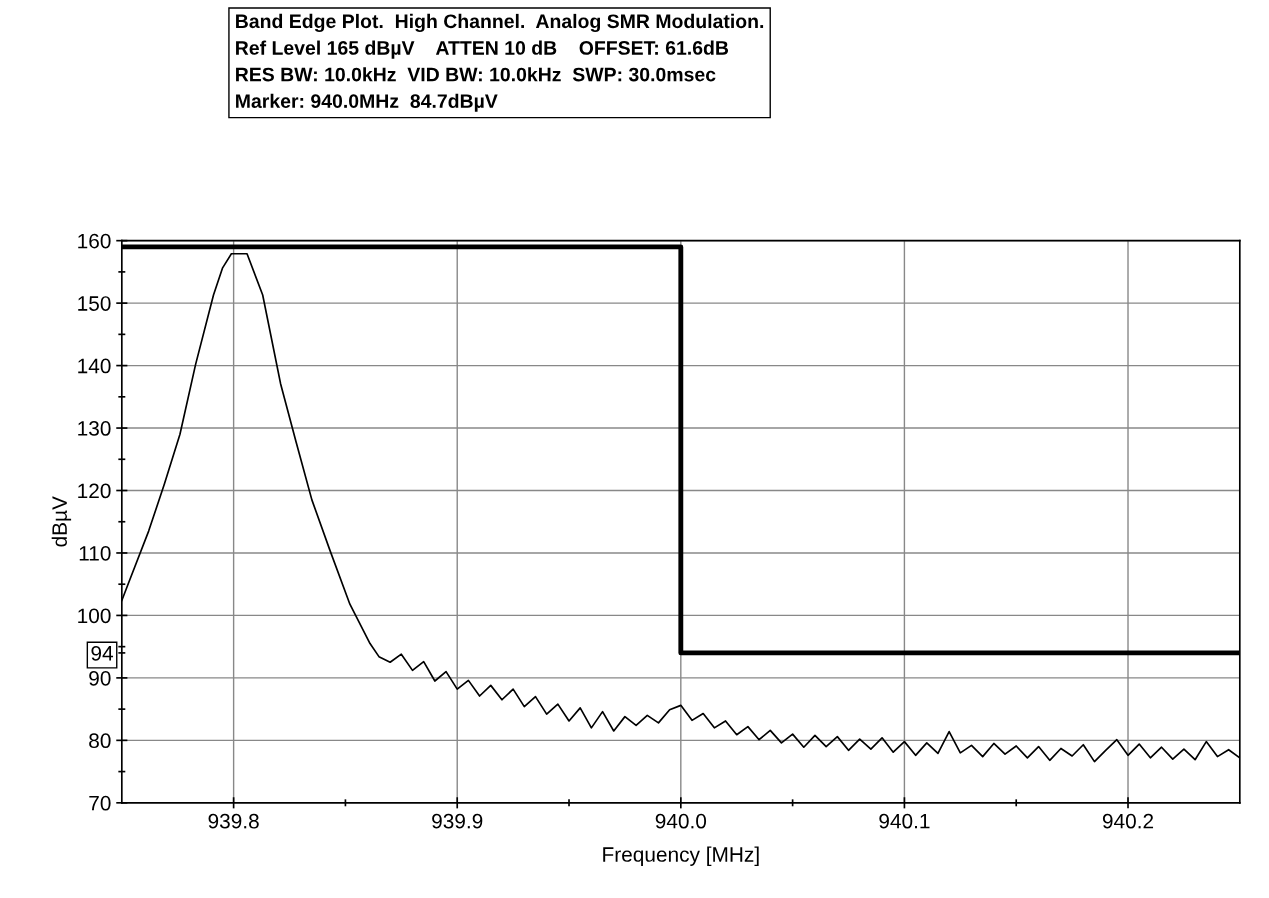 The width and height of the screenshot is (1269, 898). Describe the element at coordinates (457, 821) in the screenshot. I see `x-tick-label: 939.9` at that location.